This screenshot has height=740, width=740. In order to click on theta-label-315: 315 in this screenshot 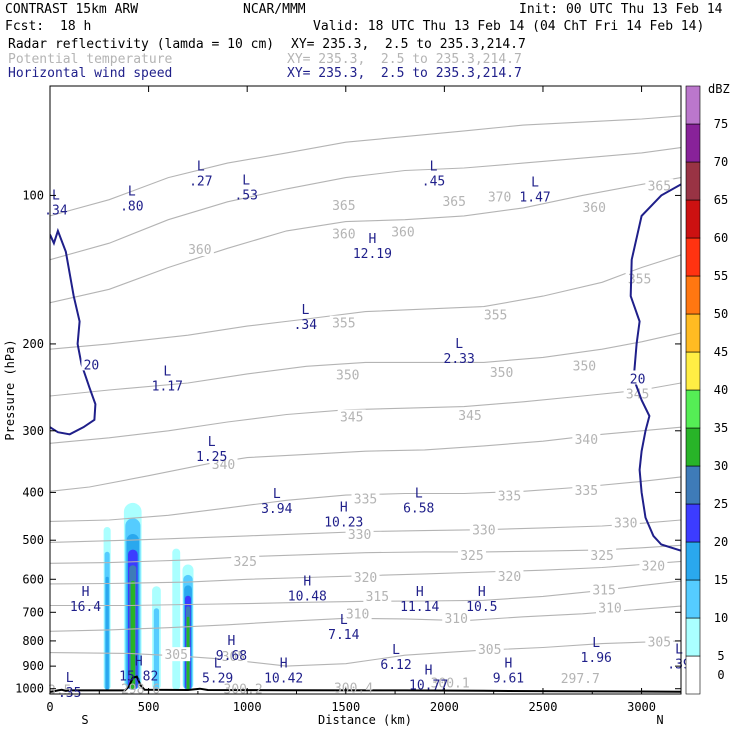, I will do `click(603, 591)`.